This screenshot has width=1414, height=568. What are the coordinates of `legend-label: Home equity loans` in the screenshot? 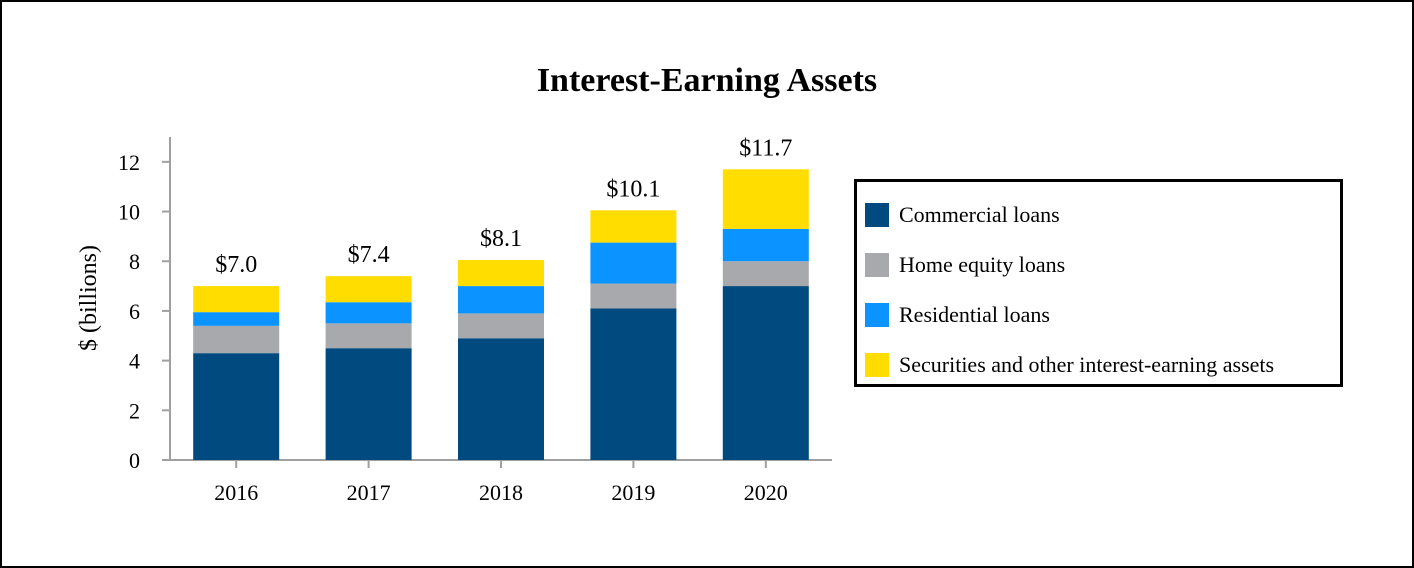 It's located at (982, 264).